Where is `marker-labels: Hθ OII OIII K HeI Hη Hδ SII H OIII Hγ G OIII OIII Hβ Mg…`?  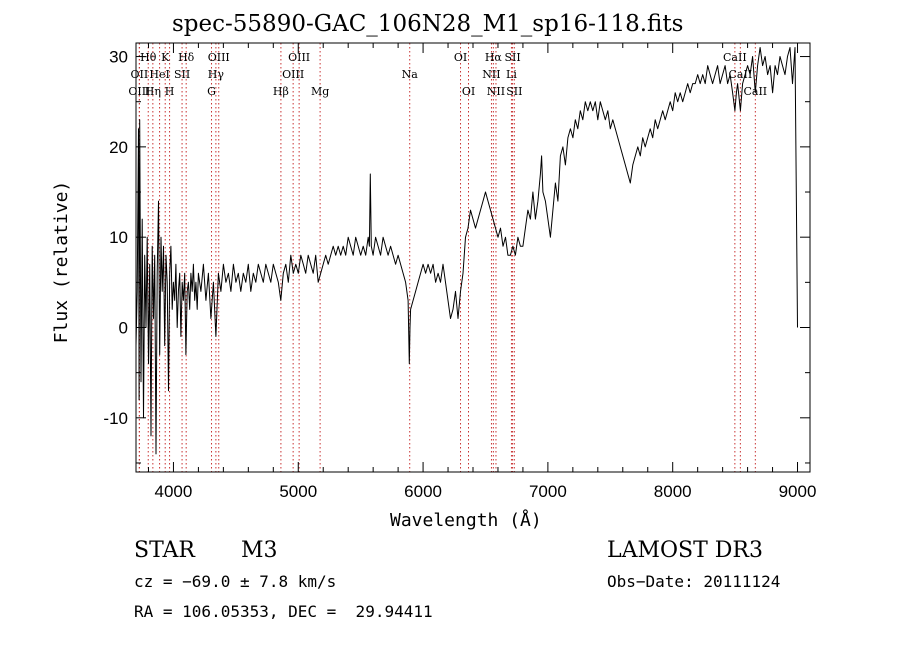
marker-labels: Hθ OII OIII K HeI Hη Hδ SII H OIII Hγ G OIII OIII Hβ Mg… is located at coordinates (447, 74).